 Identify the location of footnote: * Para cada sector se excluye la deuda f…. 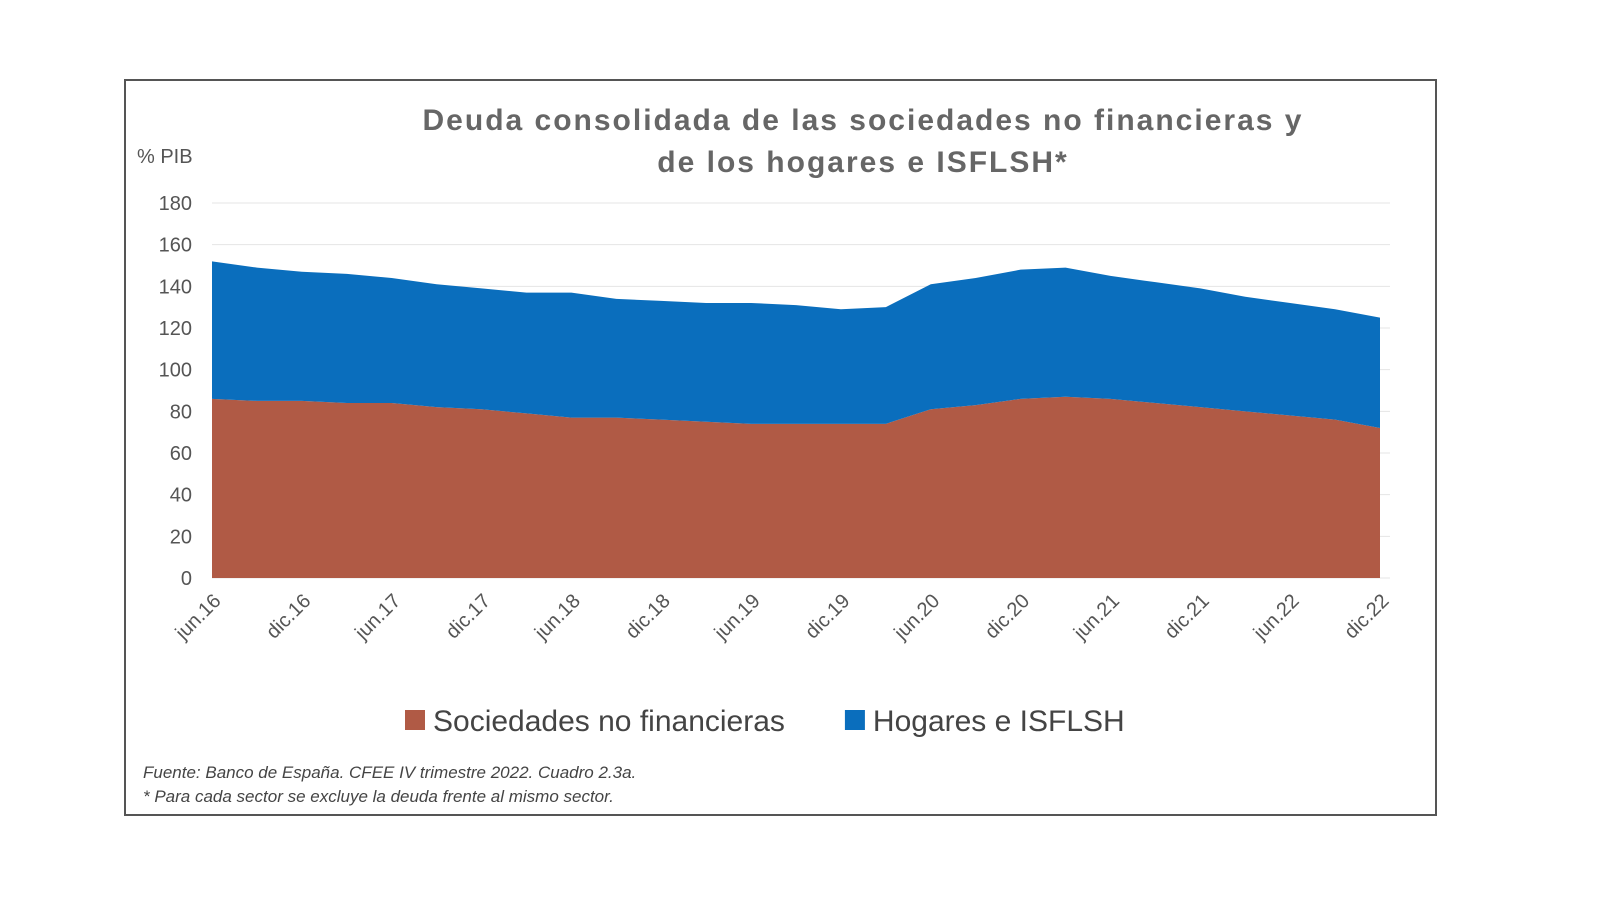
(378, 796).